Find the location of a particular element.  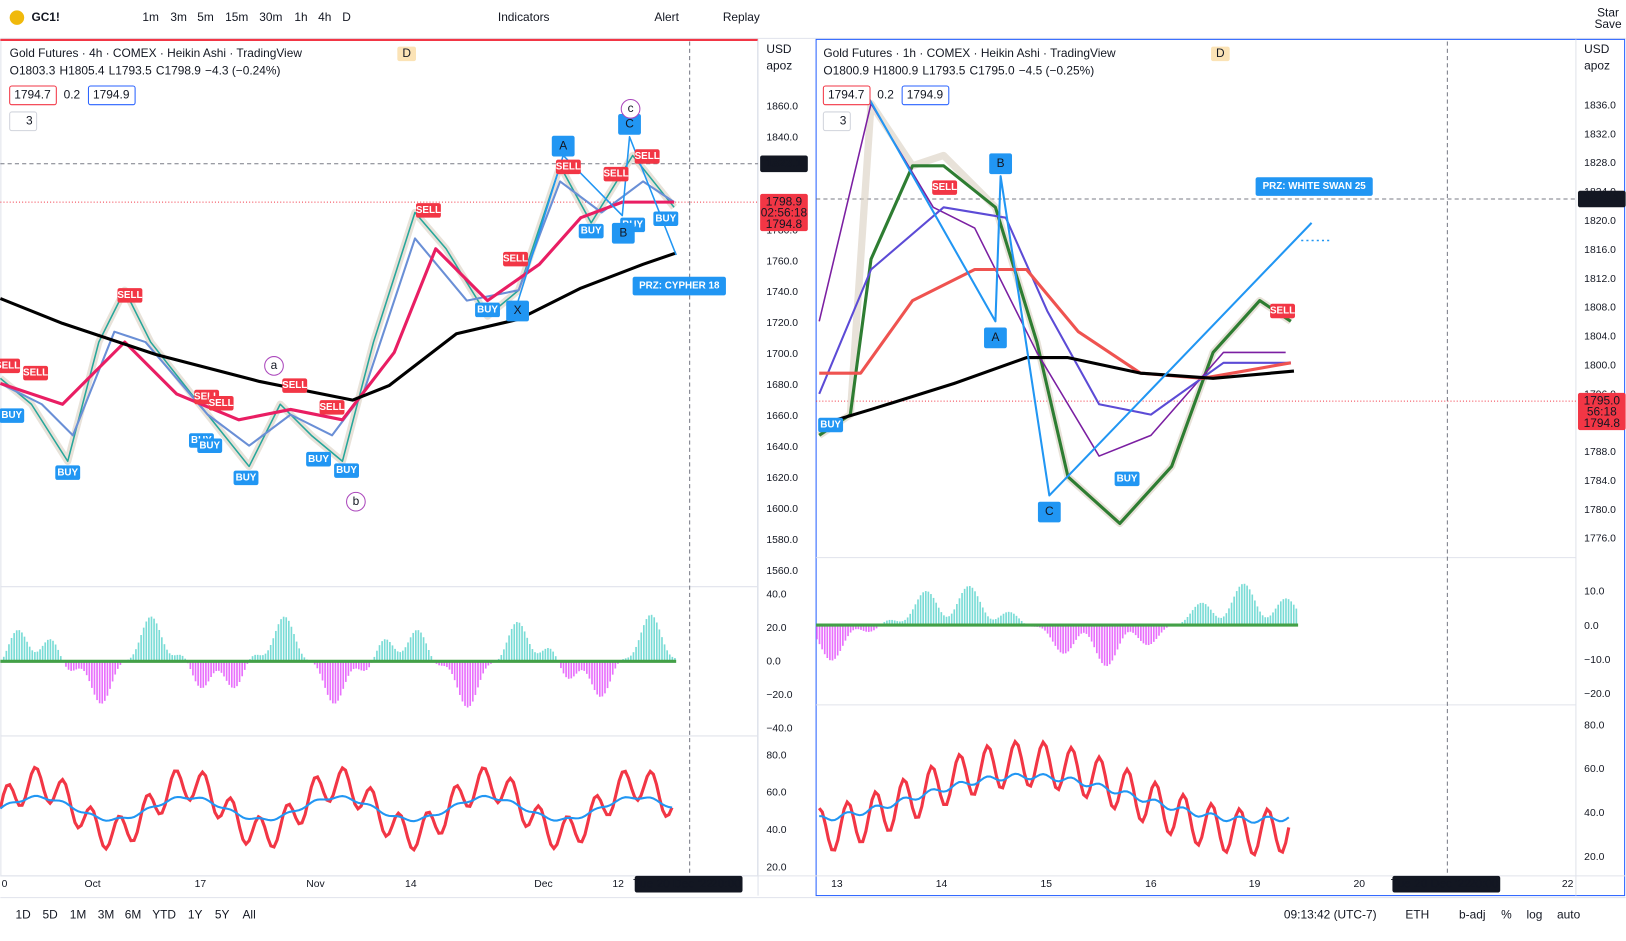

interval-button: 3m is located at coordinates (178, 17).